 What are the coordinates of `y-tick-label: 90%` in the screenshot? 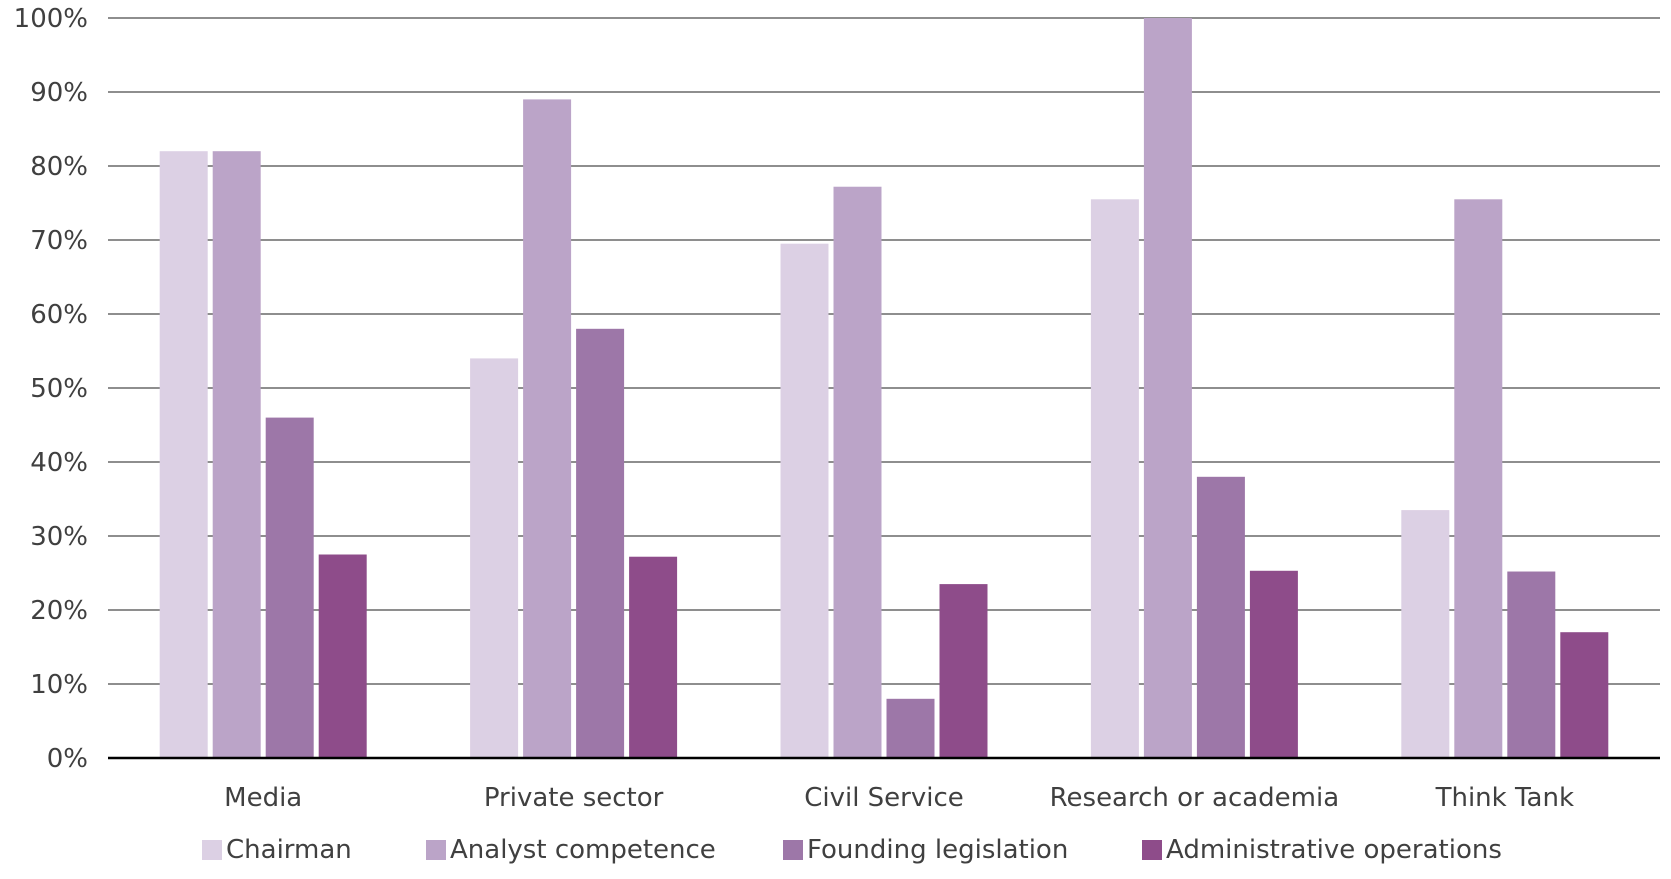 It's located at (59, 93).